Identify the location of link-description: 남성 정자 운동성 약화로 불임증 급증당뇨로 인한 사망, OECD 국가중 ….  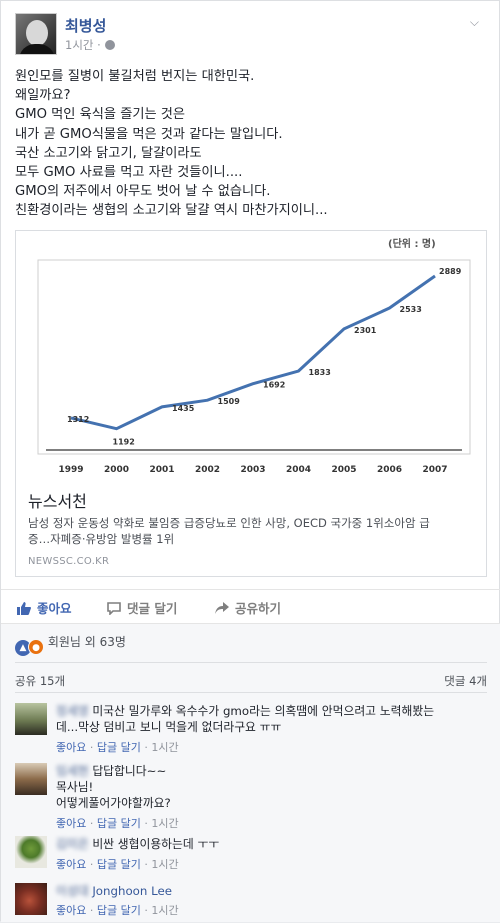
(253, 531).